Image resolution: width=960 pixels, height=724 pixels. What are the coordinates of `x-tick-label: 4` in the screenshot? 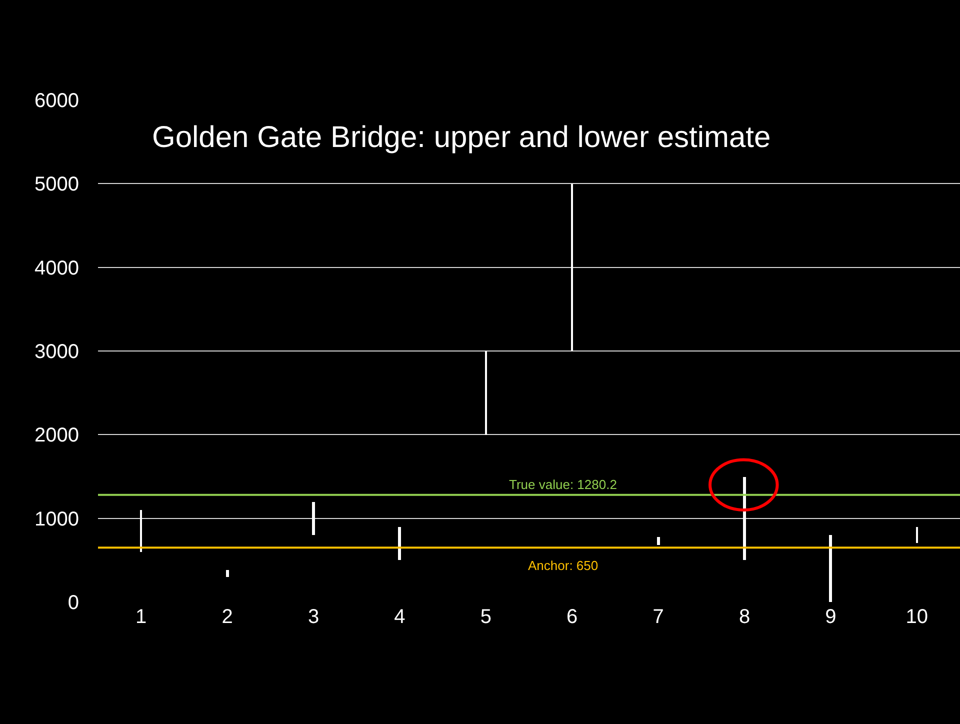 It's located at (400, 617).